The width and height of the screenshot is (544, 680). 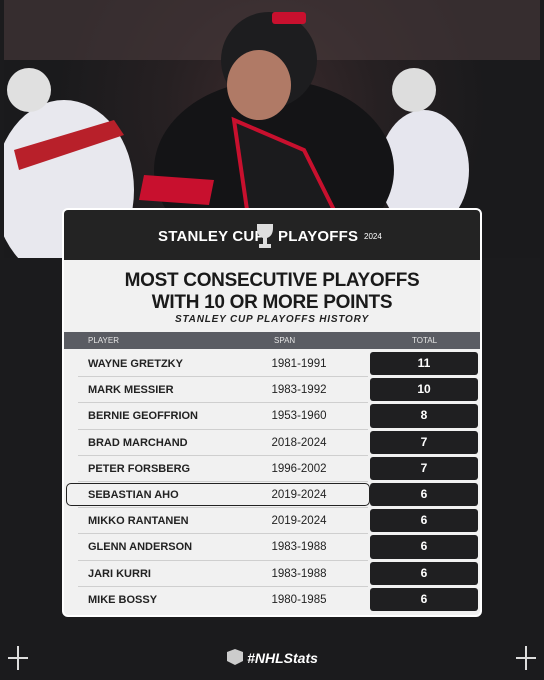 I want to click on player-name: MIKE BOSSY, so click(x=123, y=599).